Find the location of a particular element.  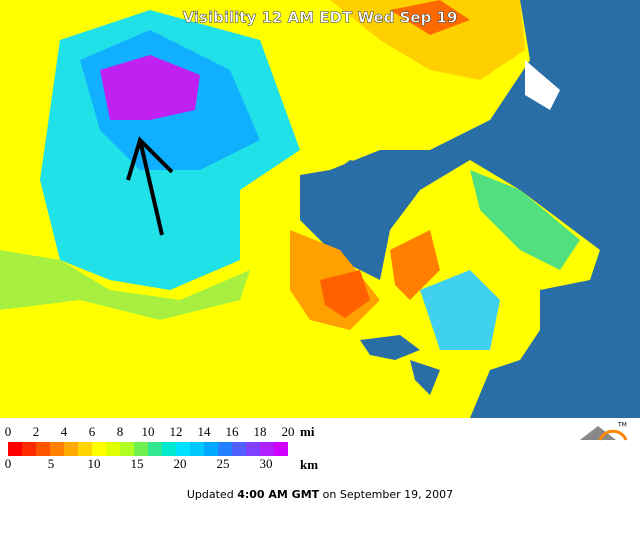

km-label: 10 is located at coordinates (94, 463).